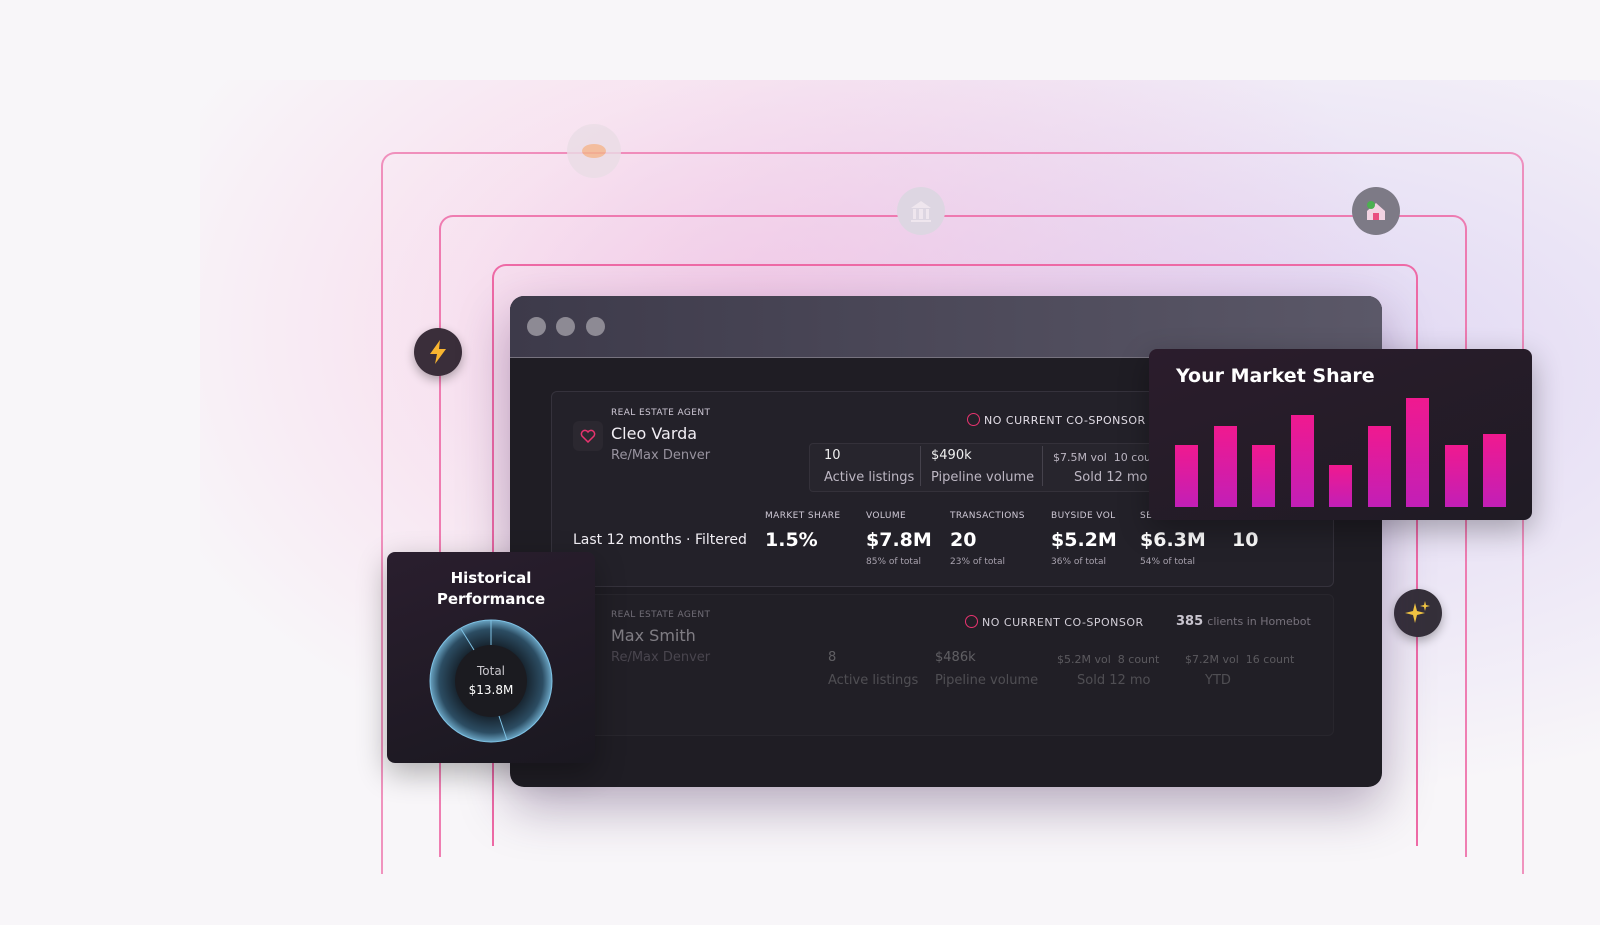  I want to click on metric-value: 20, so click(963, 540).